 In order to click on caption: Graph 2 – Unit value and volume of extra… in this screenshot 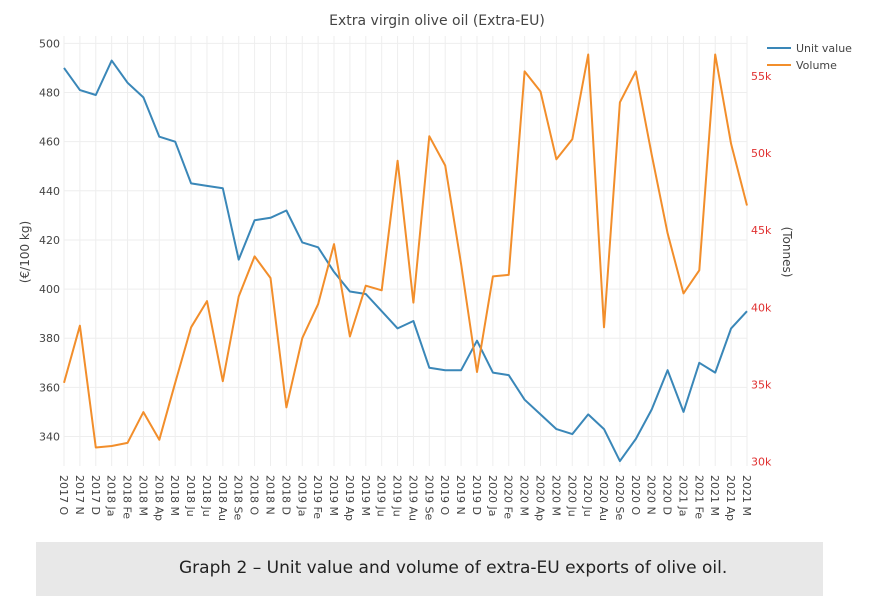, I will do `click(453, 568)`.